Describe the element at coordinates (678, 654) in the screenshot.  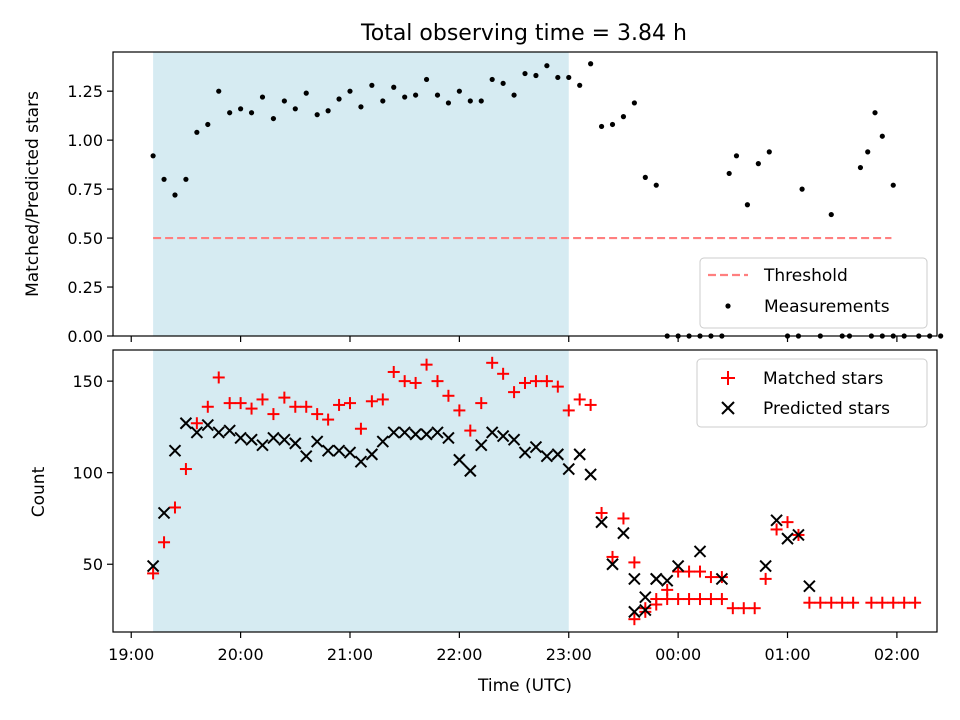
I see `x-tick-label: 00:00` at that location.